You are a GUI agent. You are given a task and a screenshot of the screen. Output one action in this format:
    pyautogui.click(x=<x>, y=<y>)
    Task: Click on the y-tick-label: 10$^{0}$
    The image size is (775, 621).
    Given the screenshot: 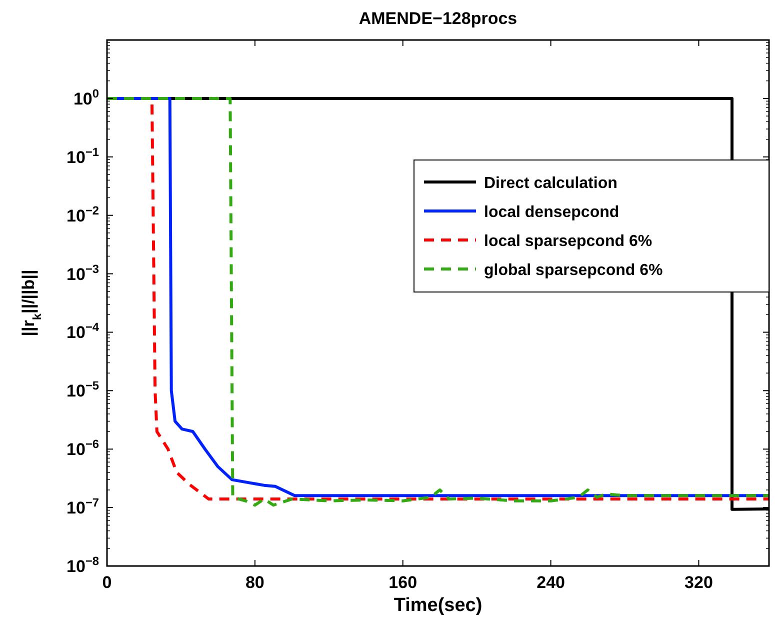 What is the action you would take?
    pyautogui.click(x=86, y=97)
    